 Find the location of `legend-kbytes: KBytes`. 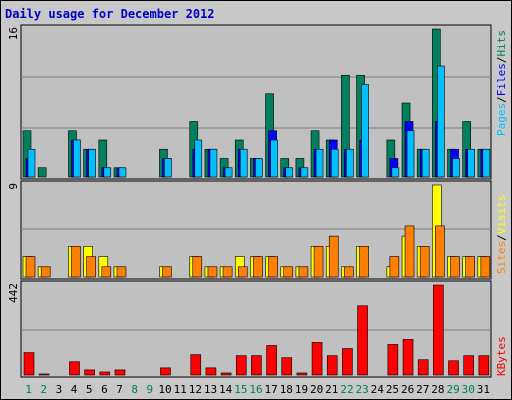

legend-kbytes: KBytes is located at coordinates (501, 356).